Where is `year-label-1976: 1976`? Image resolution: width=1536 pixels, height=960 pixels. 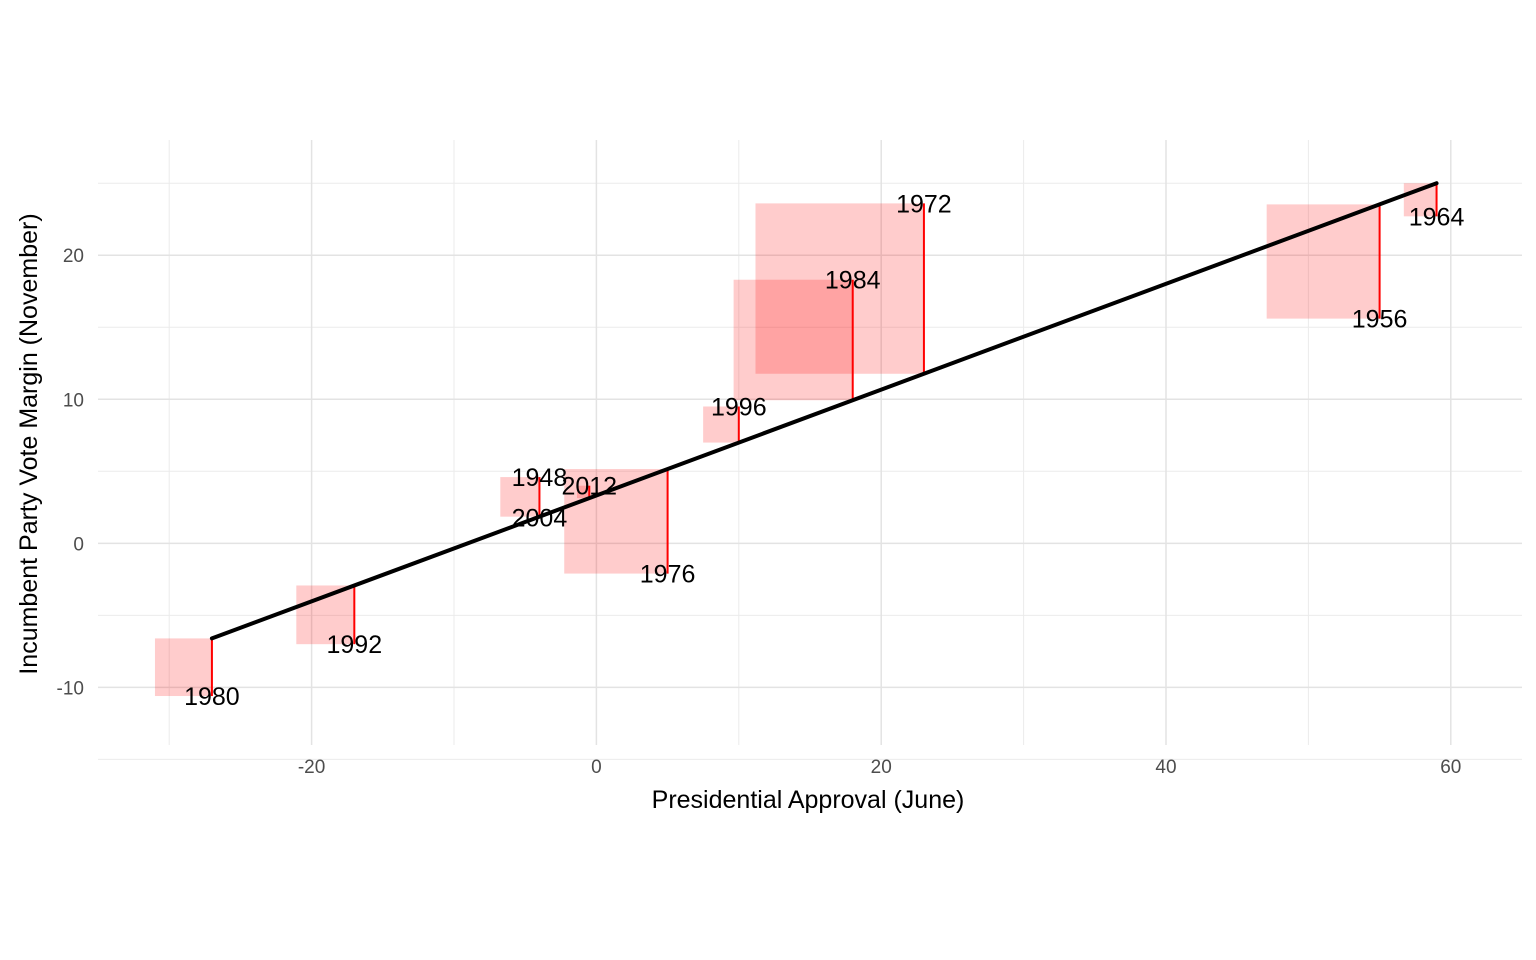 year-label-1976: 1976 is located at coordinates (668, 575).